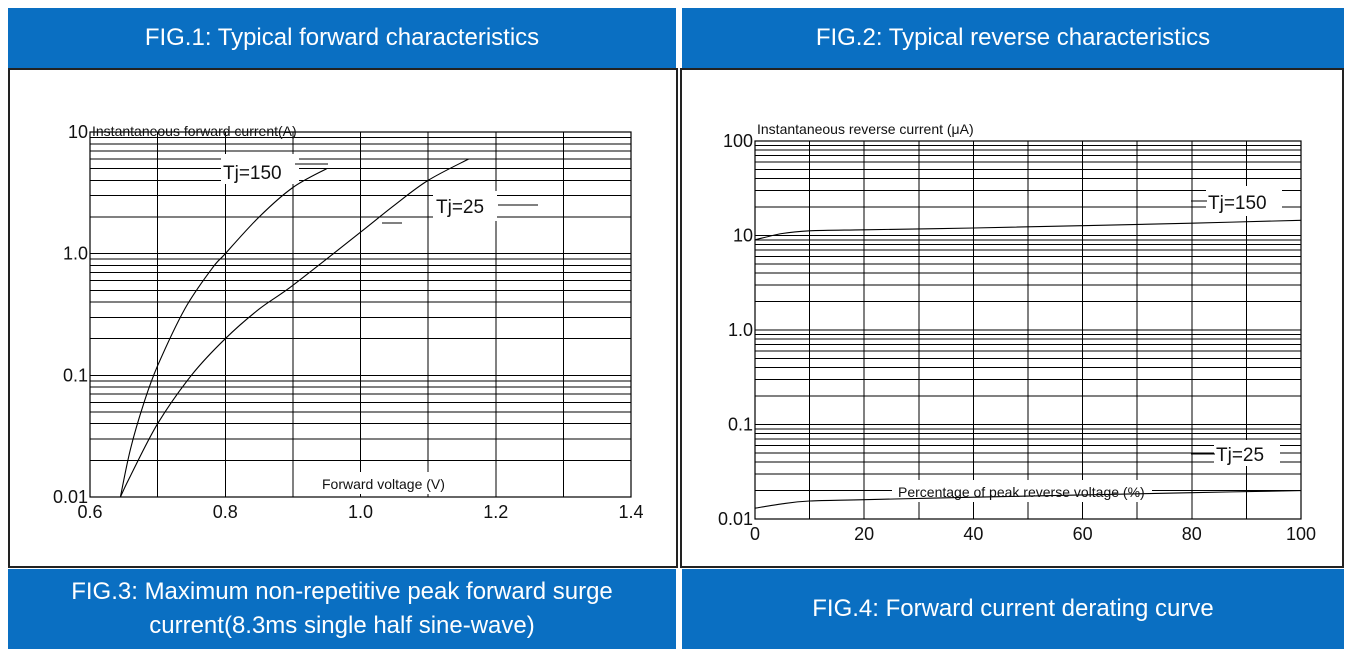  I want to click on x-tick-label: 0, so click(755, 534).